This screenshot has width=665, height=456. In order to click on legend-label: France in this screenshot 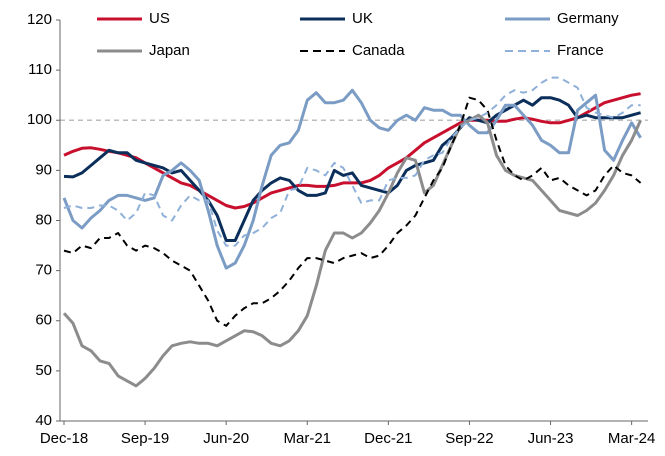, I will do `click(580, 50)`.